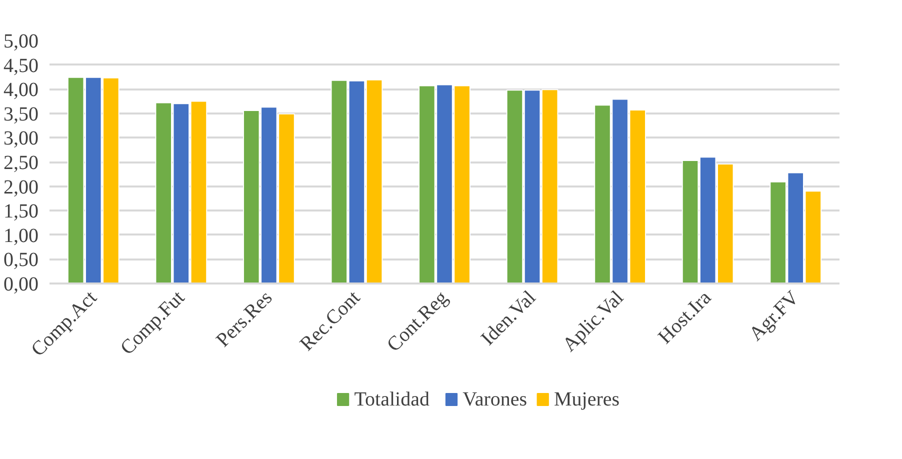  I want to click on legend-label: Mujeres, so click(587, 399).